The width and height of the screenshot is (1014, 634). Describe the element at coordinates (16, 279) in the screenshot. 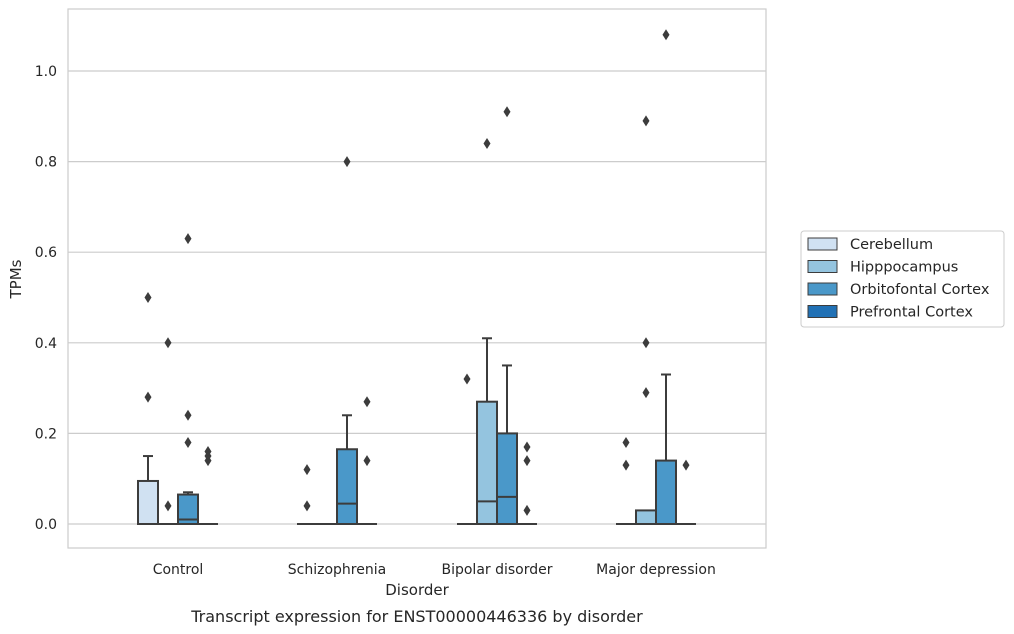

I see `y-axis-label: TPMs` at that location.